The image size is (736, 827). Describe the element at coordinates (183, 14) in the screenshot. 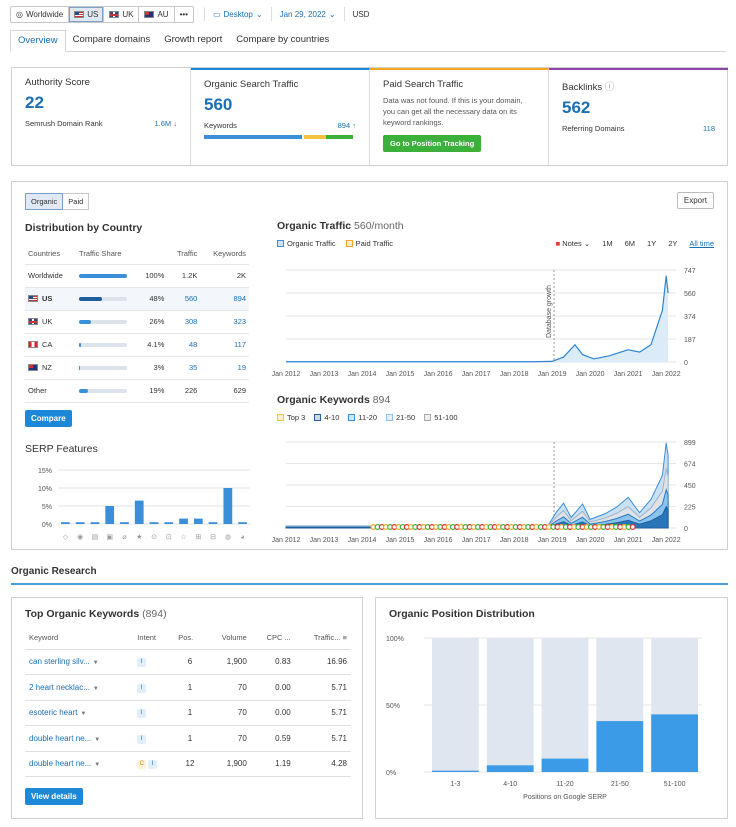

I see `db-more-button: •••` at that location.